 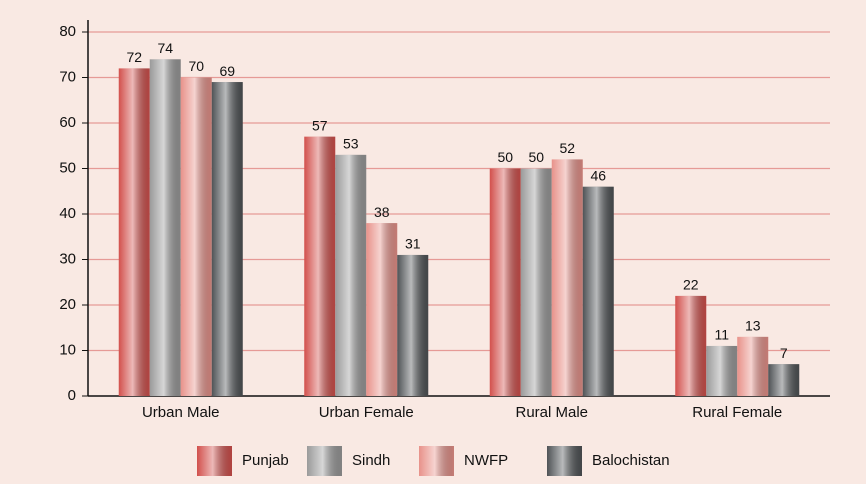 What do you see at coordinates (351, 144) in the screenshot?
I see `data-label: 53` at bounding box center [351, 144].